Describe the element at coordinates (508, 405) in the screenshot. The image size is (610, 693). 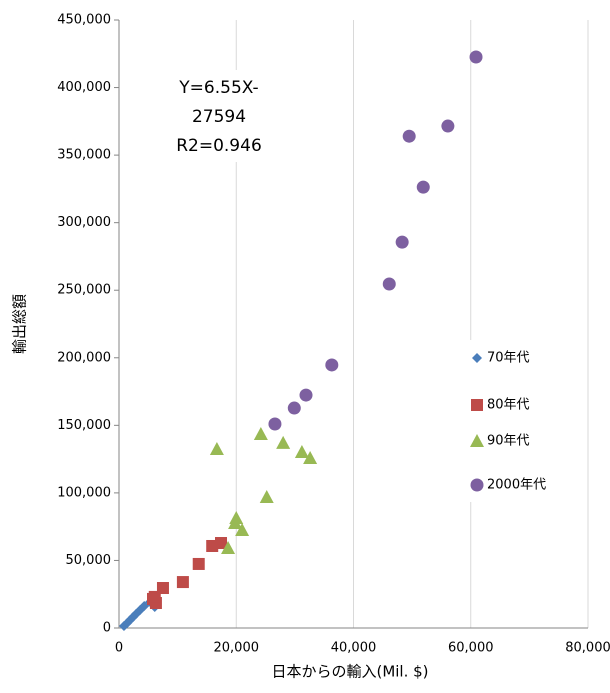
I see `legend-label: 80年代` at that location.